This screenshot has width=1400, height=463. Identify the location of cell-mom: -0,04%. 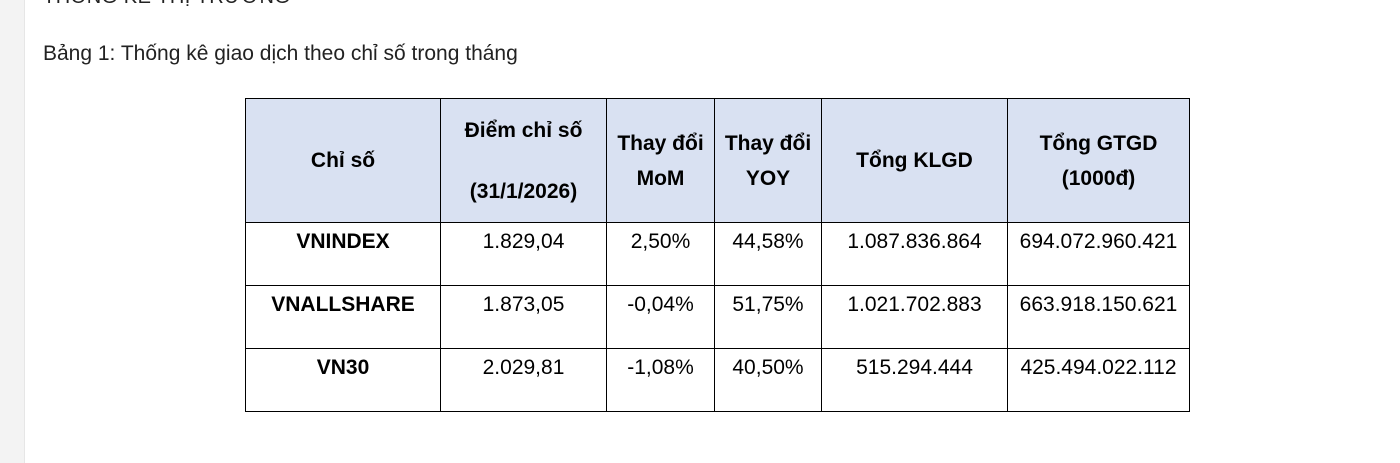
(660, 317).